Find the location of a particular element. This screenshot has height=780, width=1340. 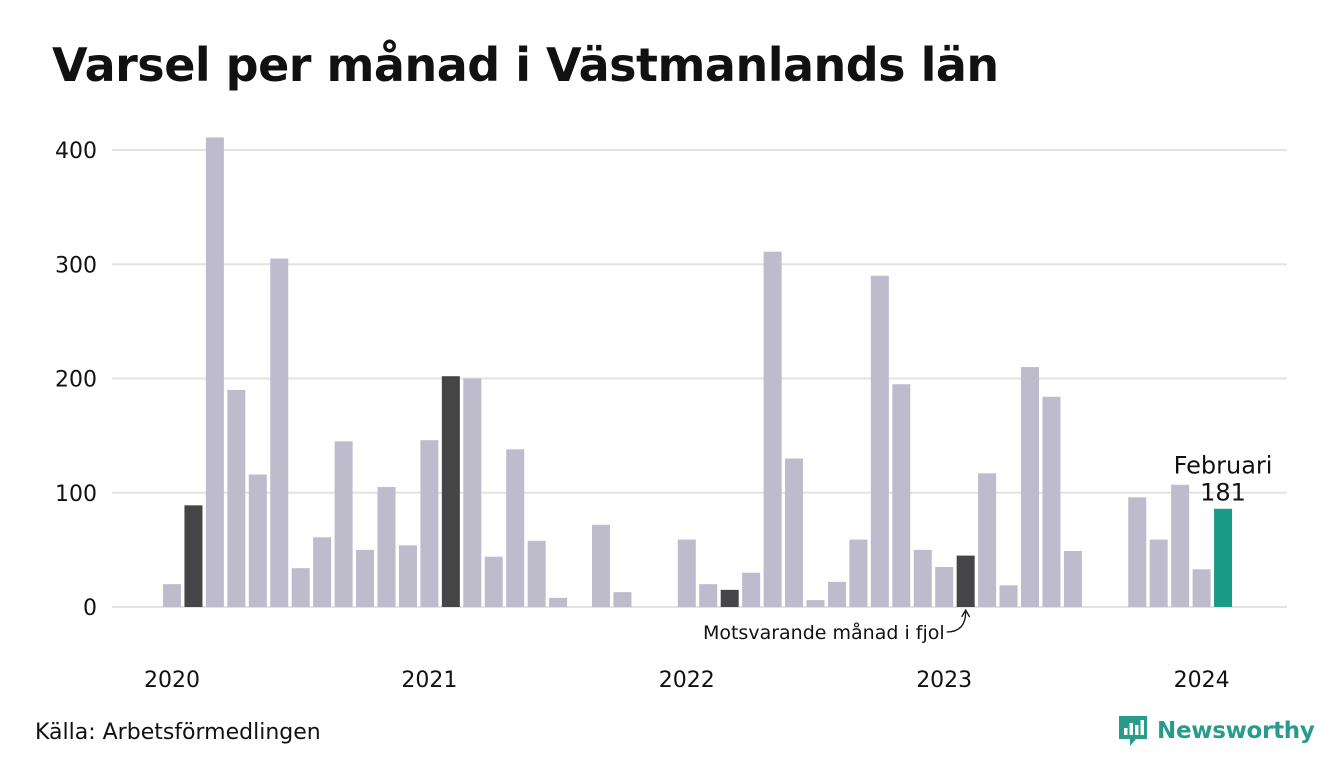

current-value-label: 181 is located at coordinates (1223, 493).